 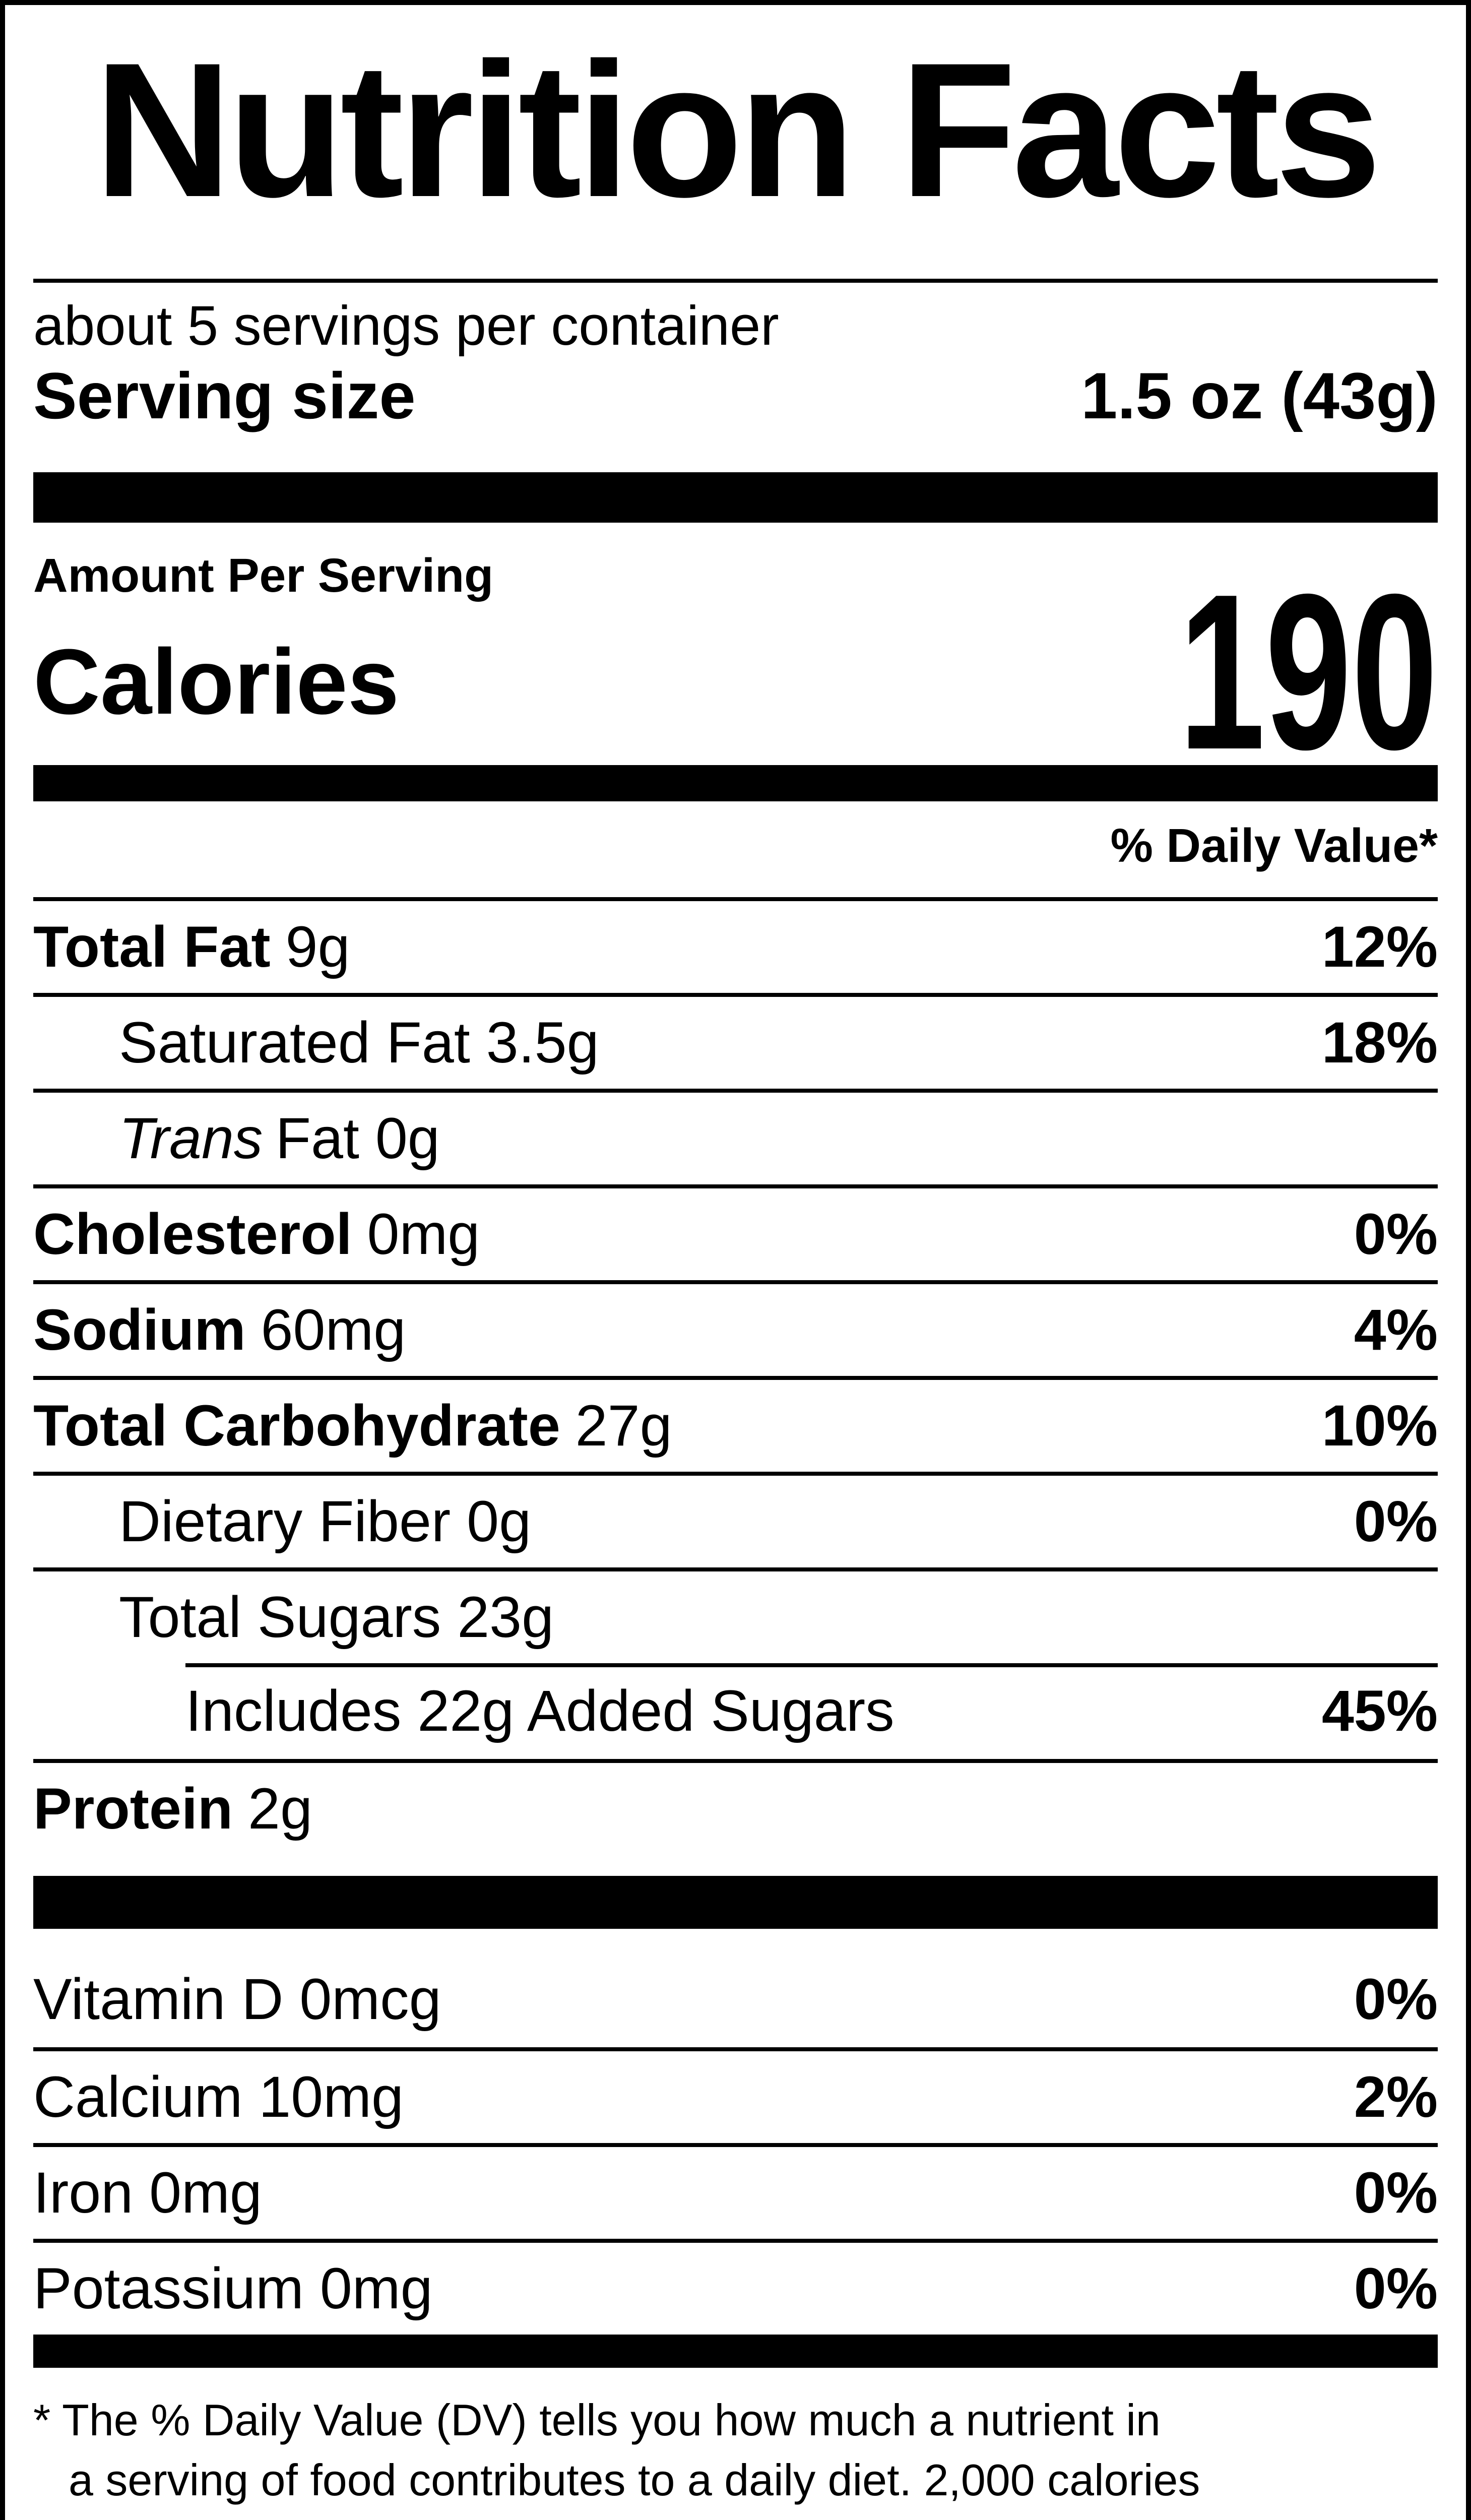 What do you see at coordinates (735, 1519) in the screenshot?
I see `row-dietary-fiber: Dietary Fiber 0g 0%` at bounding box center [735, 1519].